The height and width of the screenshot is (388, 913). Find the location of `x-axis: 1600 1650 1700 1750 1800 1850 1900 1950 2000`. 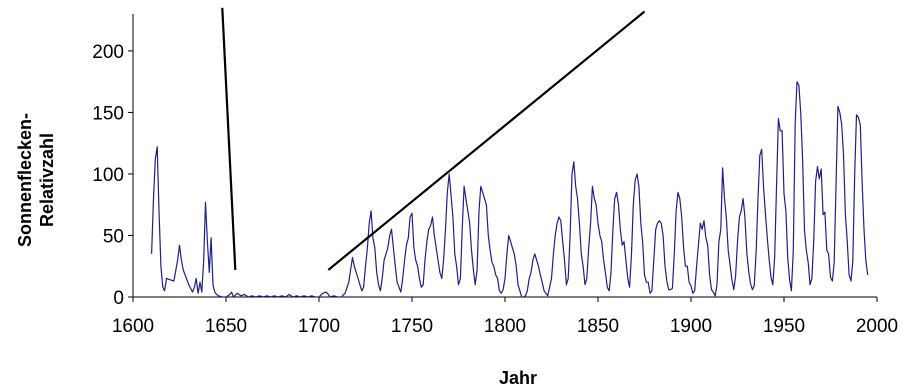

x-axis: 1600 1650 1700 1750 1800 1850 1900 1950 2000 is located at coordinates (505, 316).